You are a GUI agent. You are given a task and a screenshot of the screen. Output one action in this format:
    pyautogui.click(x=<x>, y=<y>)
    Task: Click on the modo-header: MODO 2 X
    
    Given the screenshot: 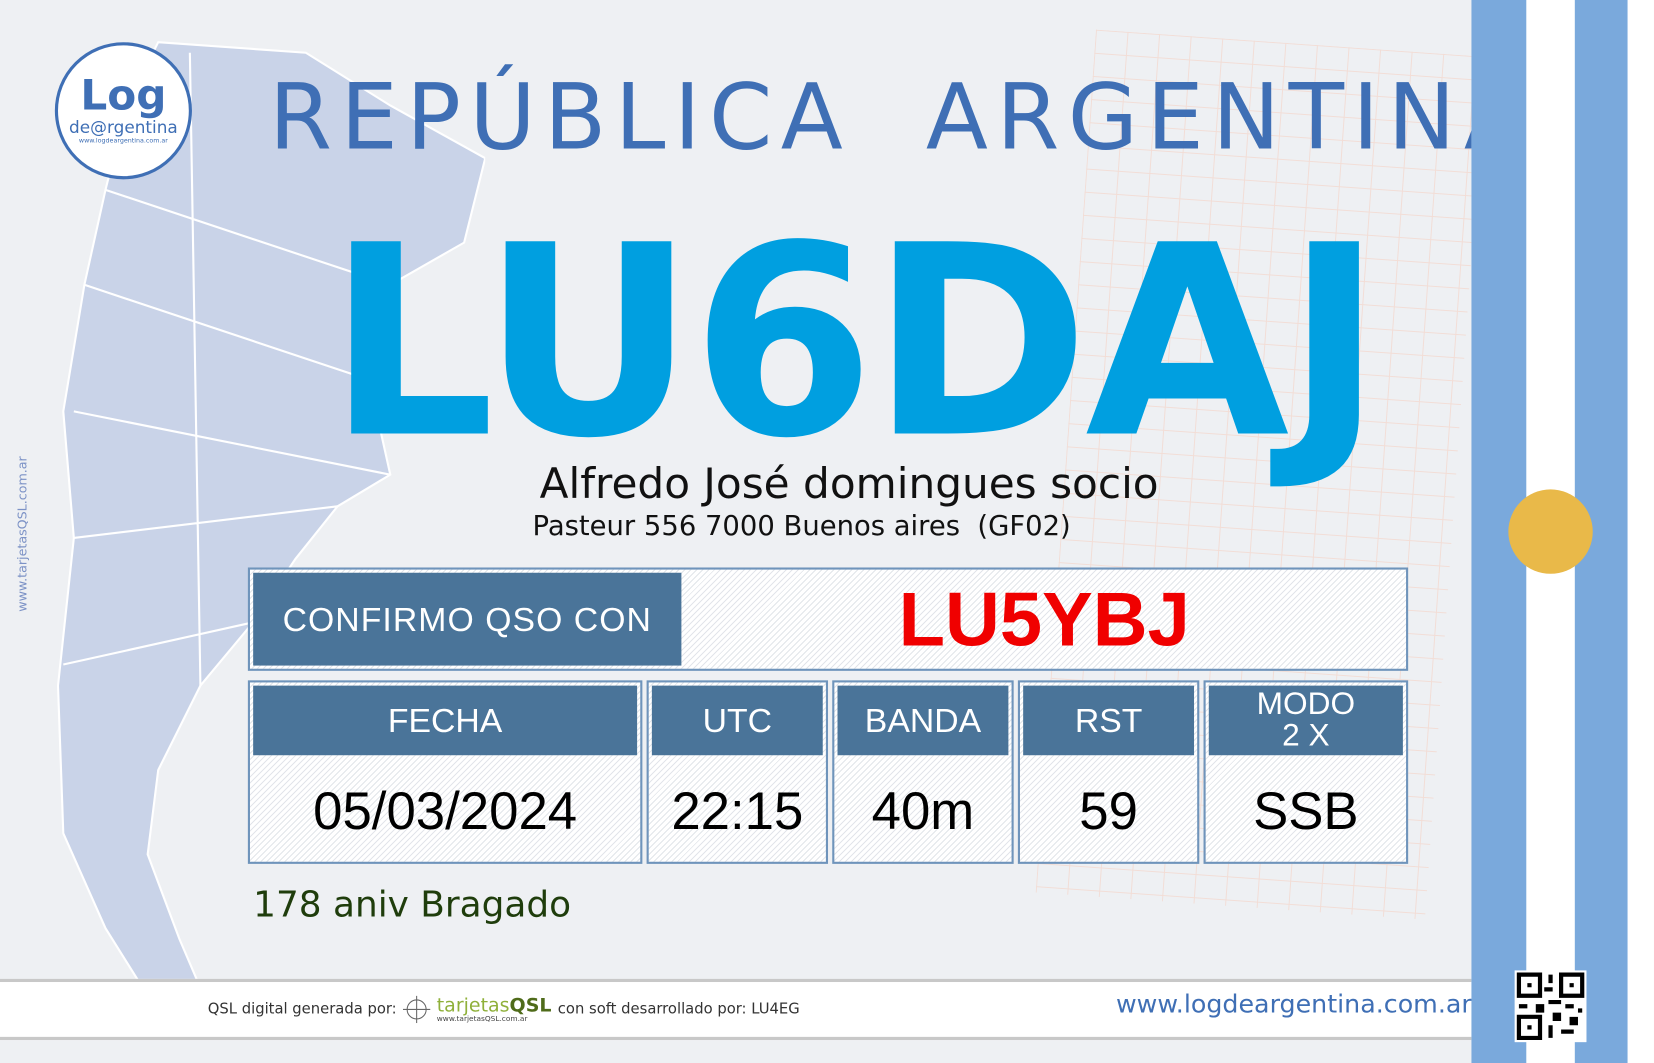 What is the action you would take?
    pyautogui.click(x=1305, y=720)
    